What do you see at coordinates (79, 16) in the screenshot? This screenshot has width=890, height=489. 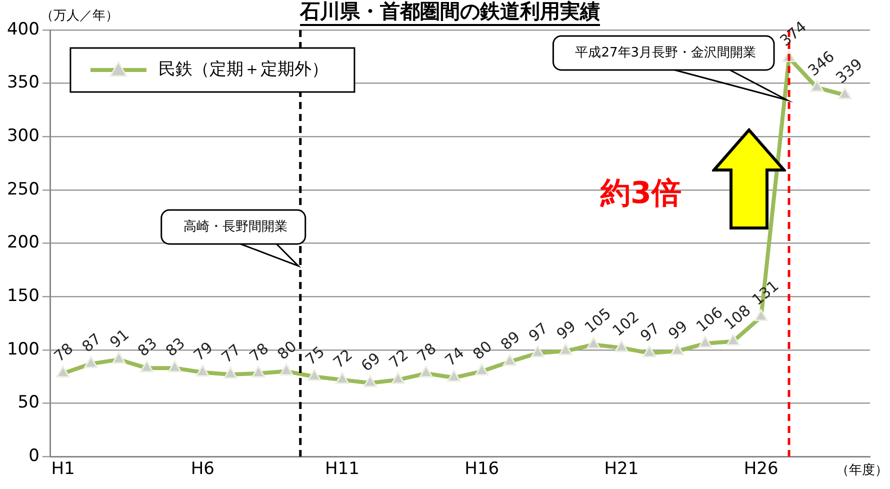 I see `y-axis-title: （万人／年）` at bounding box center [79, 16].